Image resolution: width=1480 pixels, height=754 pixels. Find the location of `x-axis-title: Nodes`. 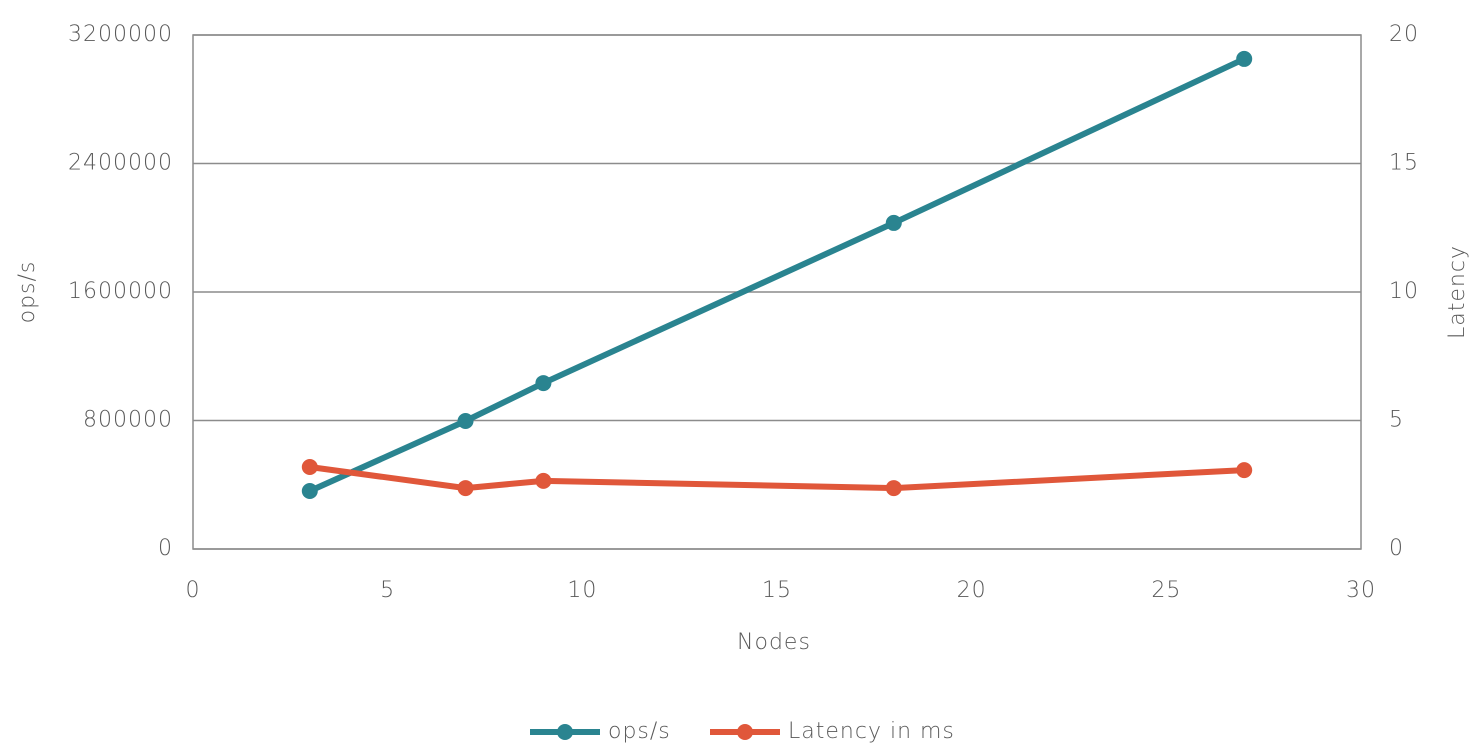

x-axis-title: Nodes is located at coordinates (774, 642).